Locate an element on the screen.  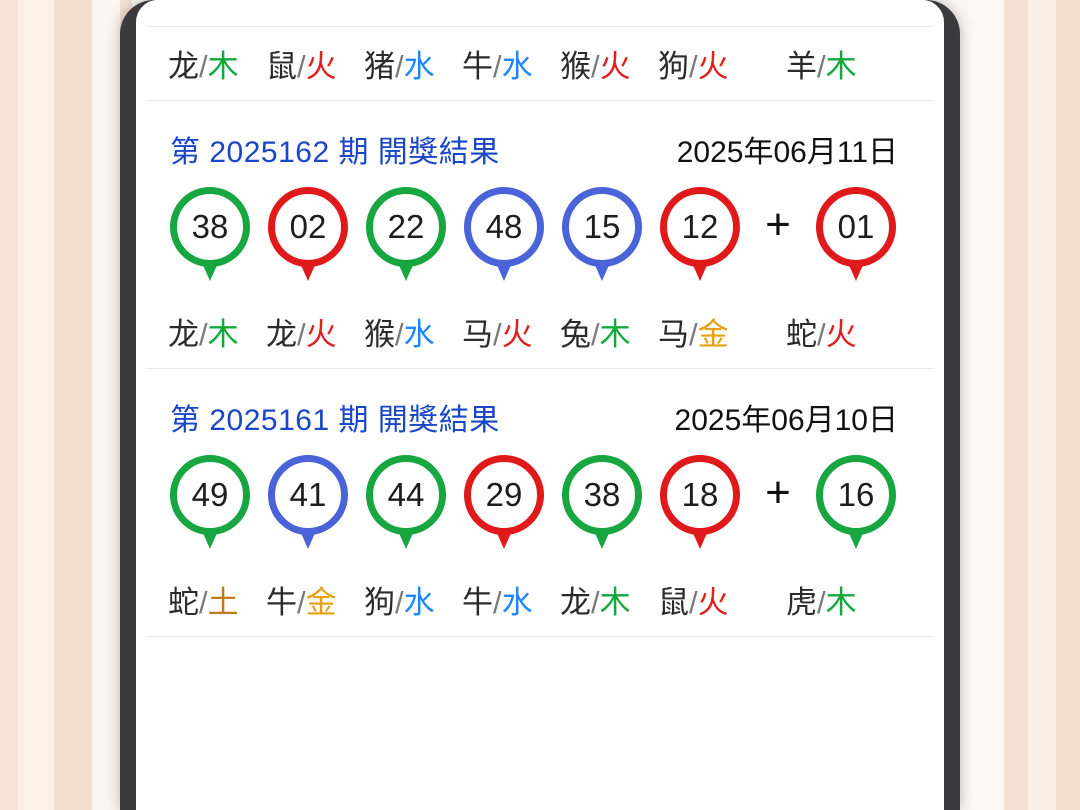
zodiac-animal: 狗 is located at coordinates (673, 66).